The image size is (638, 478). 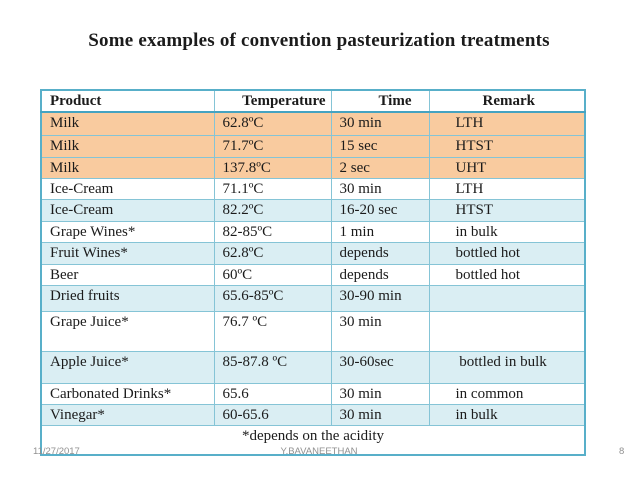 What do you see at coordinates (380, 231) in the screenshot?
I see `cell-time: 1 min` at bounding box center [380, 231].